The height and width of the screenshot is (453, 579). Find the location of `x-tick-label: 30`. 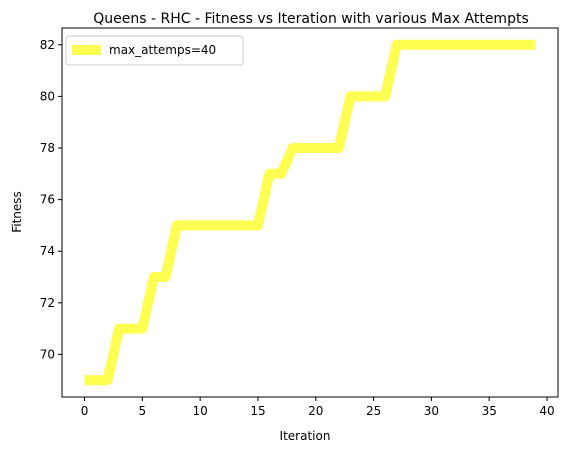

x-tick-label: 30 is located at coordinates (431, 411).